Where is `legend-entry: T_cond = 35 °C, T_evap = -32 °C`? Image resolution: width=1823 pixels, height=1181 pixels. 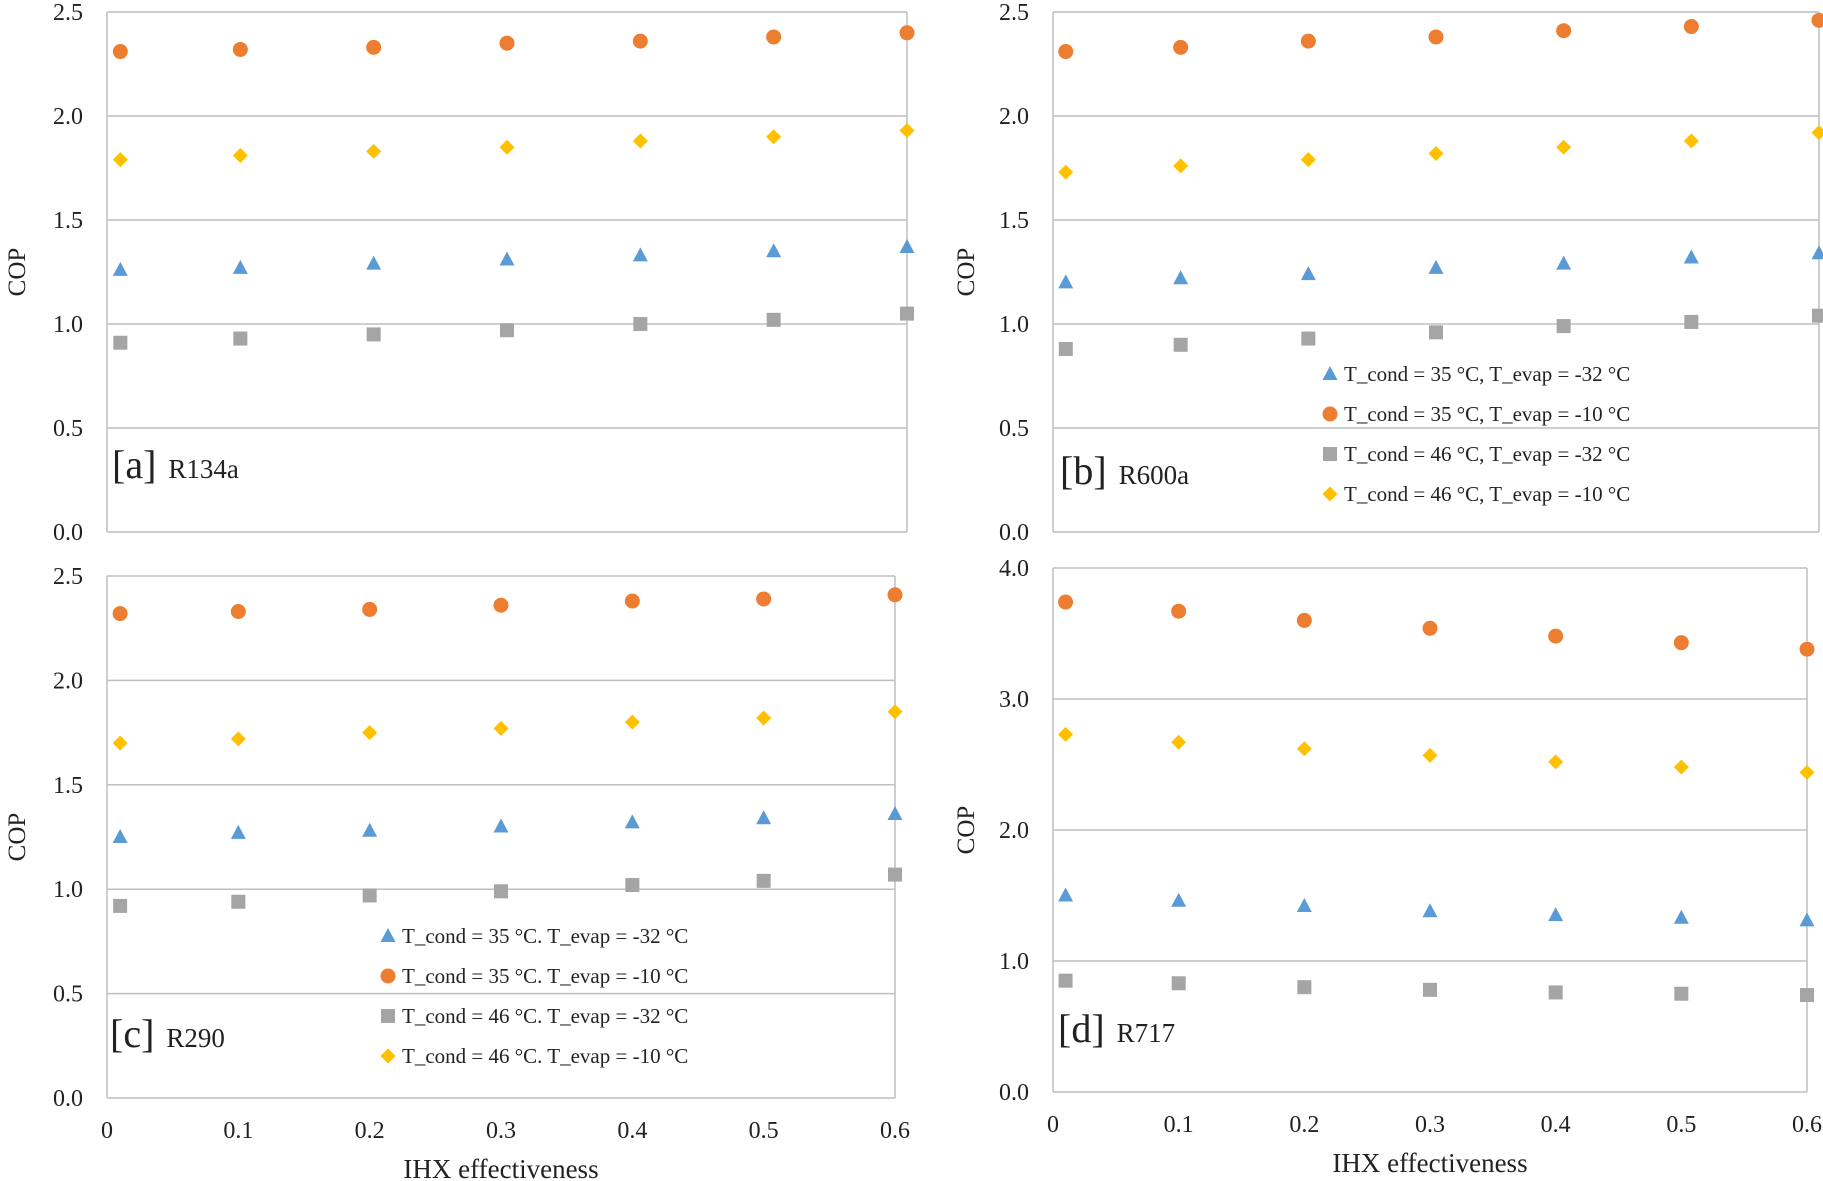
legend-entry: T_cond = 35 °C, T_evap = -32 °C is located at coordinates (1487, 374).